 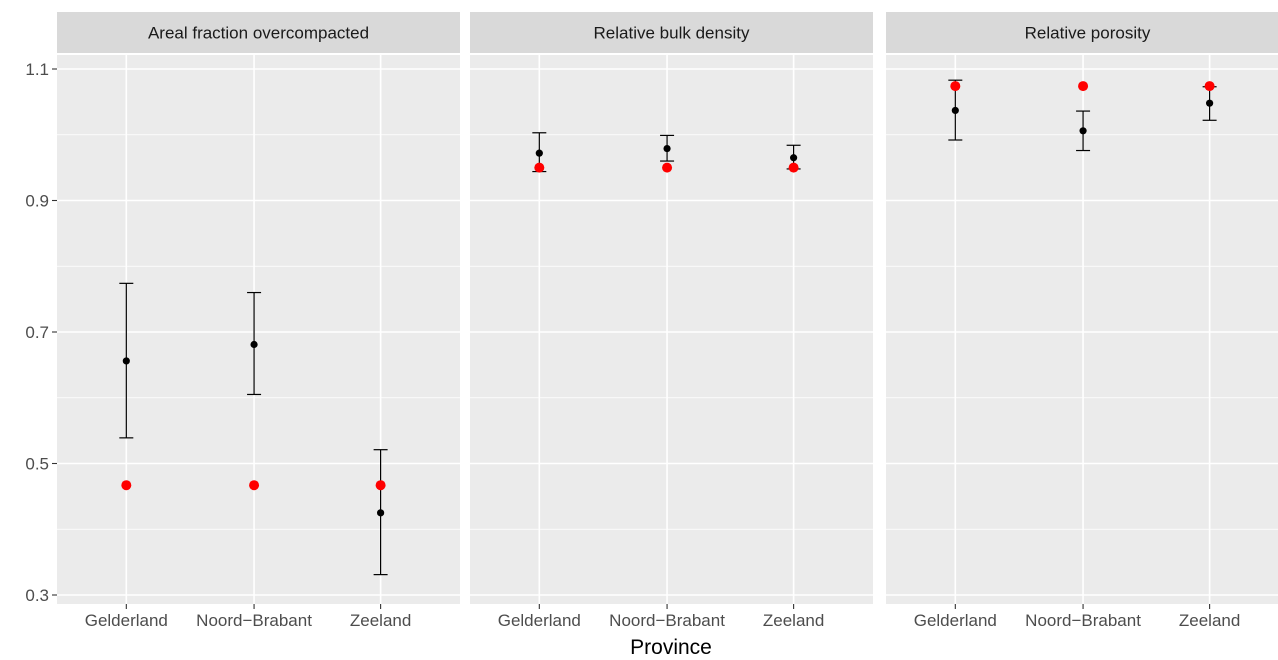 What do you see at coordinates (37, 201) in the screenshot?
I see `y-tick-label: 0.9` at bounding box center [37, 201].